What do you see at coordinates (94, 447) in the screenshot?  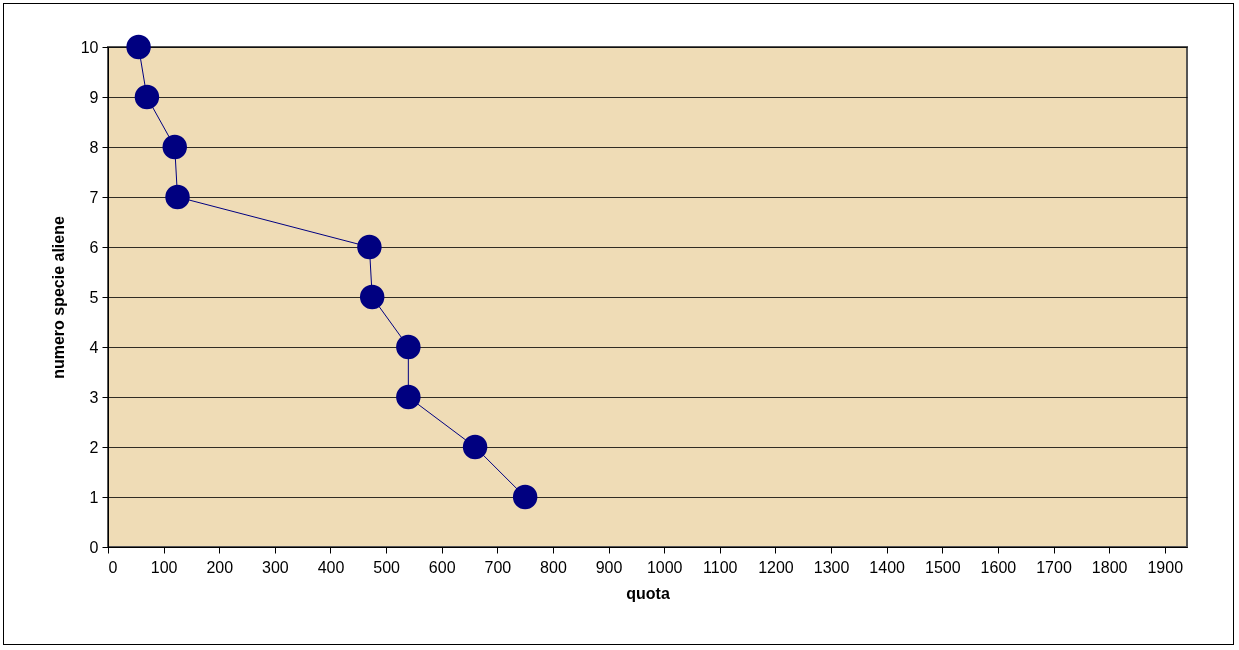 I see `y-tick-label: 2` at bounding box center [94, 447].